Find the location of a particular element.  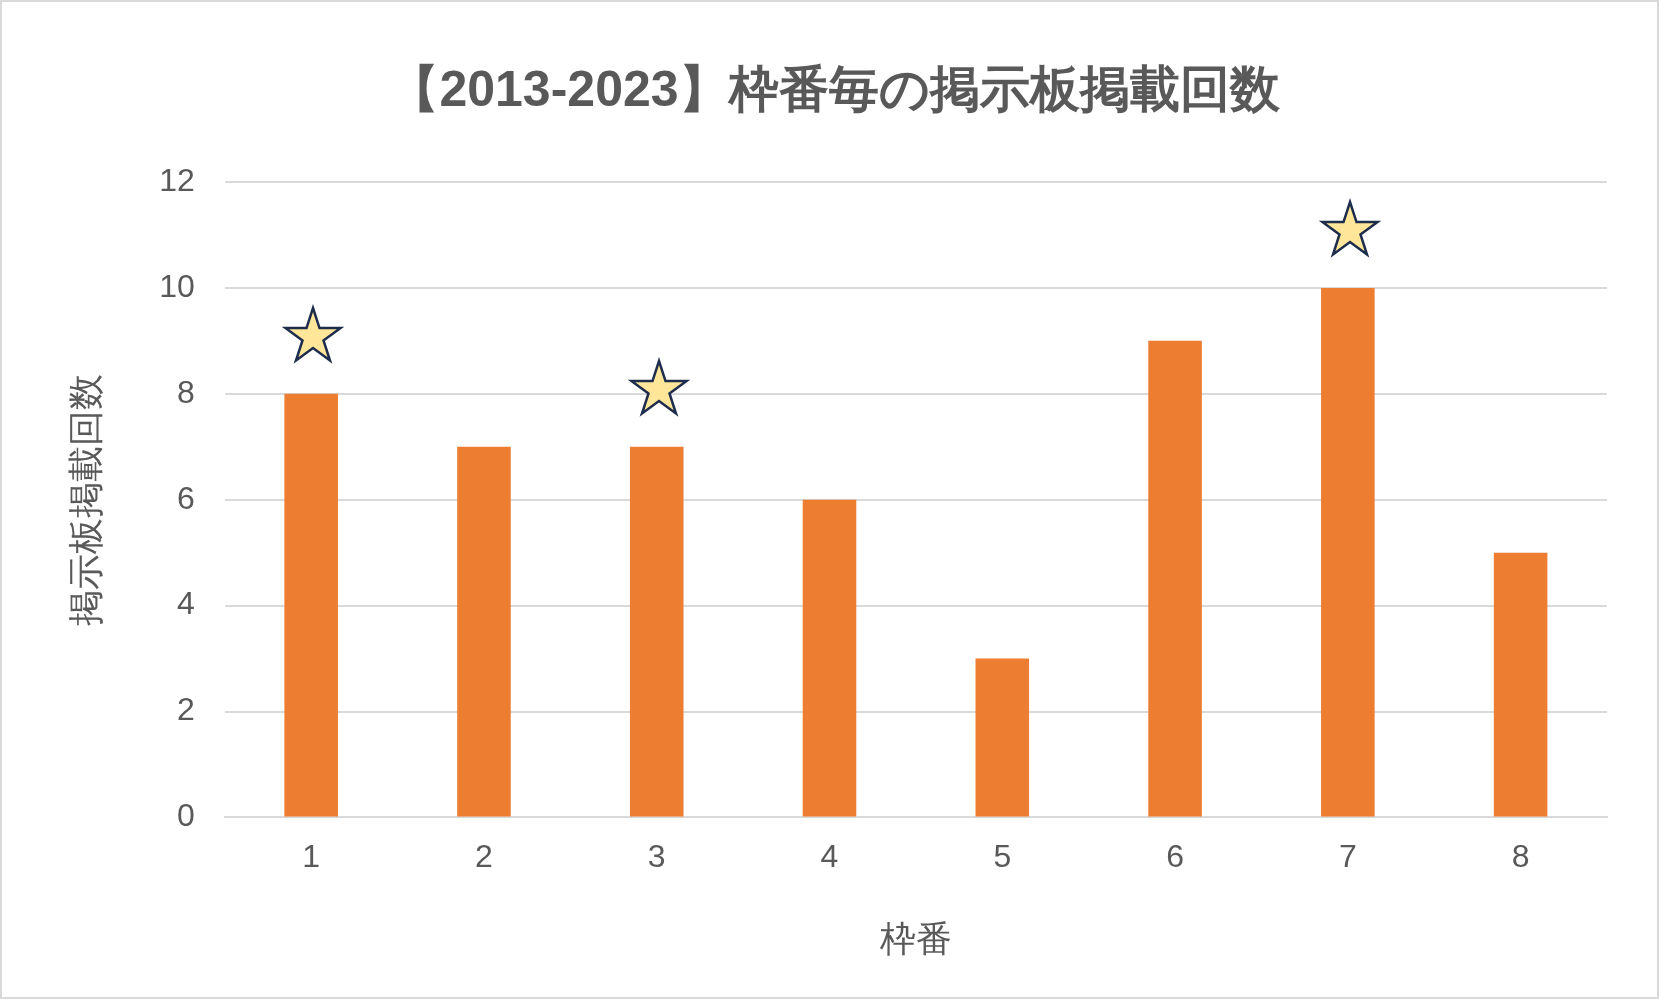

x-tick-label: 8 is located at coordinates (1520, 856).